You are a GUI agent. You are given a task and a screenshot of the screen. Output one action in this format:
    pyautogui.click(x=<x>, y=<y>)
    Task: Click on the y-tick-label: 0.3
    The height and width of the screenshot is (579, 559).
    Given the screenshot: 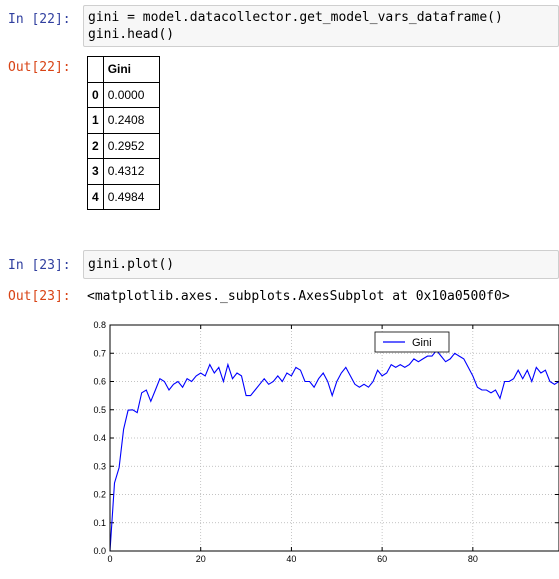 What is the action you would take?
    pyautogui.click(x=99, y=466)
    